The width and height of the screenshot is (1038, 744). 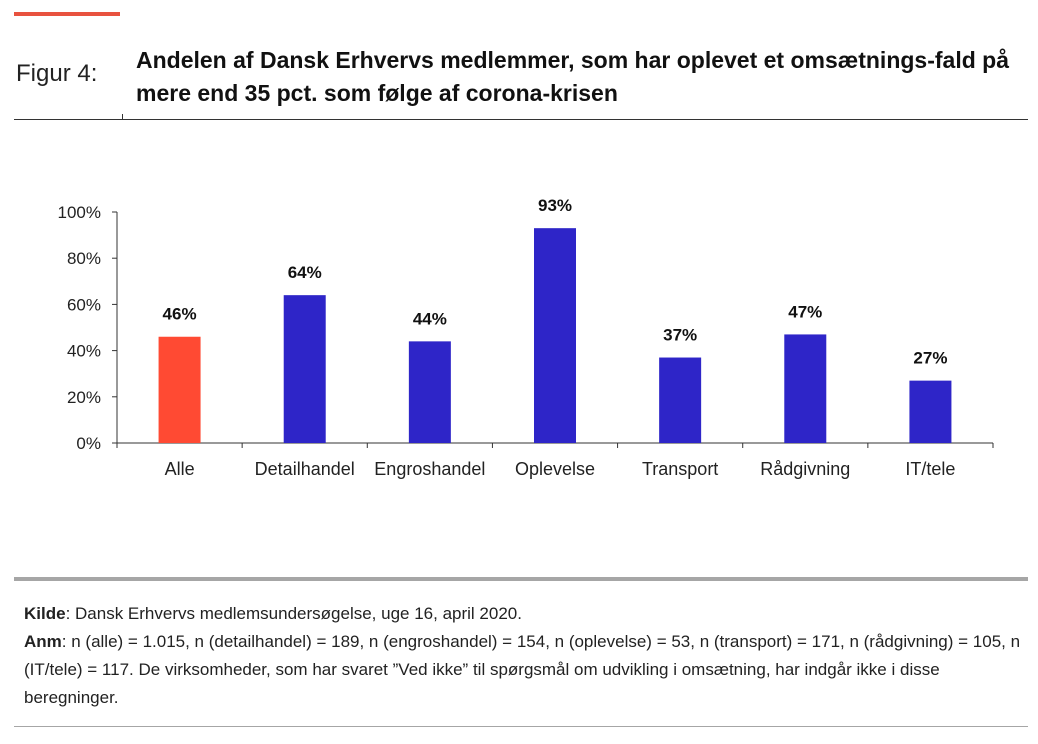 What do you see at coordinates (305, 469) in the screenshot?
I see `category-label: Detailhandel` at bounding box center [305, 469].